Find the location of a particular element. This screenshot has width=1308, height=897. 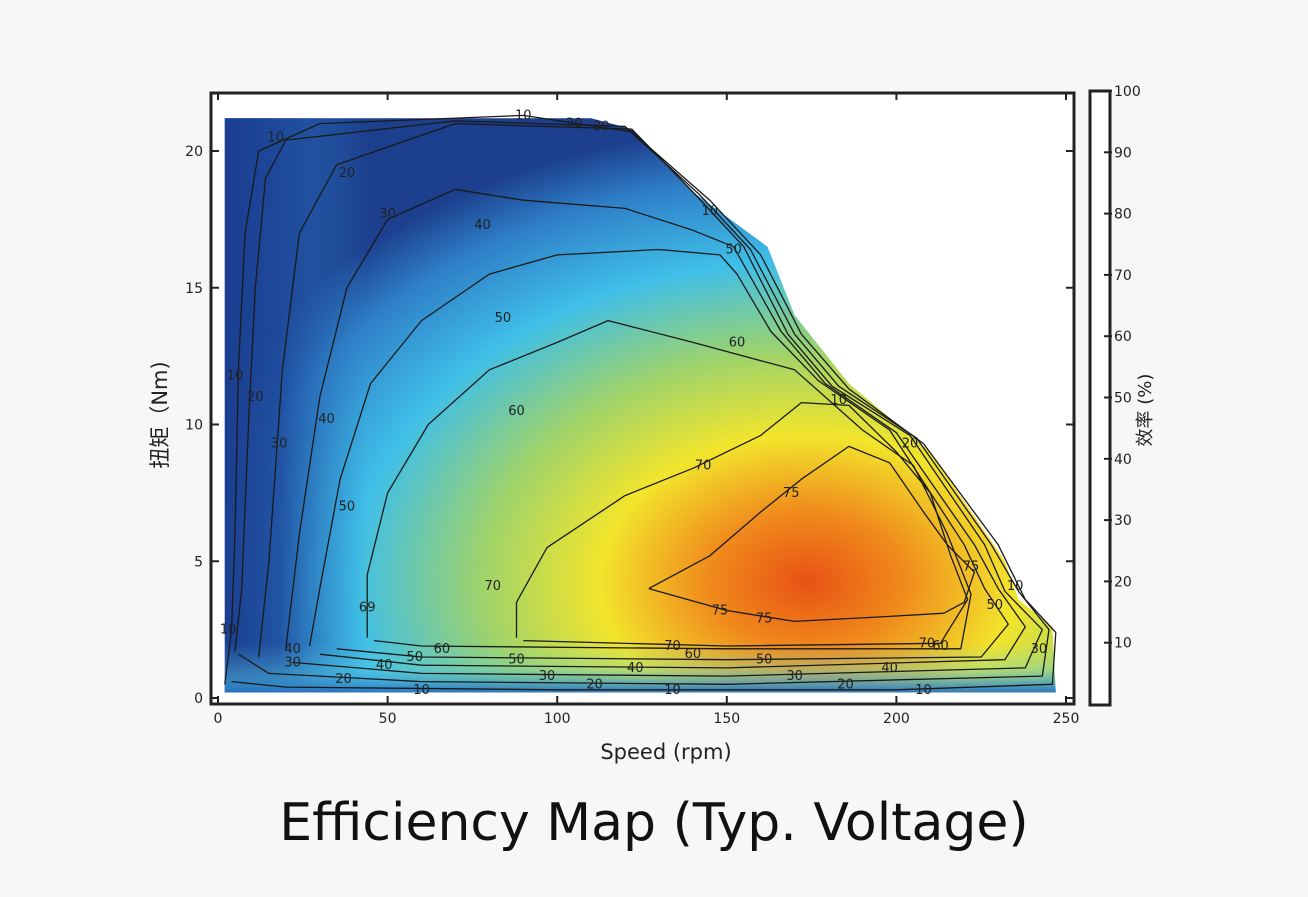

colorbar-tick-label: 10 is located at coordinates (1123, 644).